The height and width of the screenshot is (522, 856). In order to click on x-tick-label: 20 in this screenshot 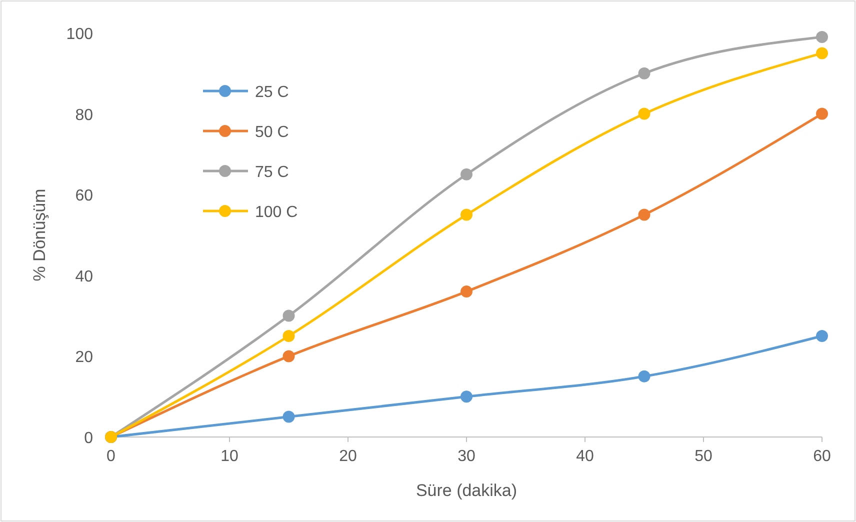, I will do `click(348, 456)`.